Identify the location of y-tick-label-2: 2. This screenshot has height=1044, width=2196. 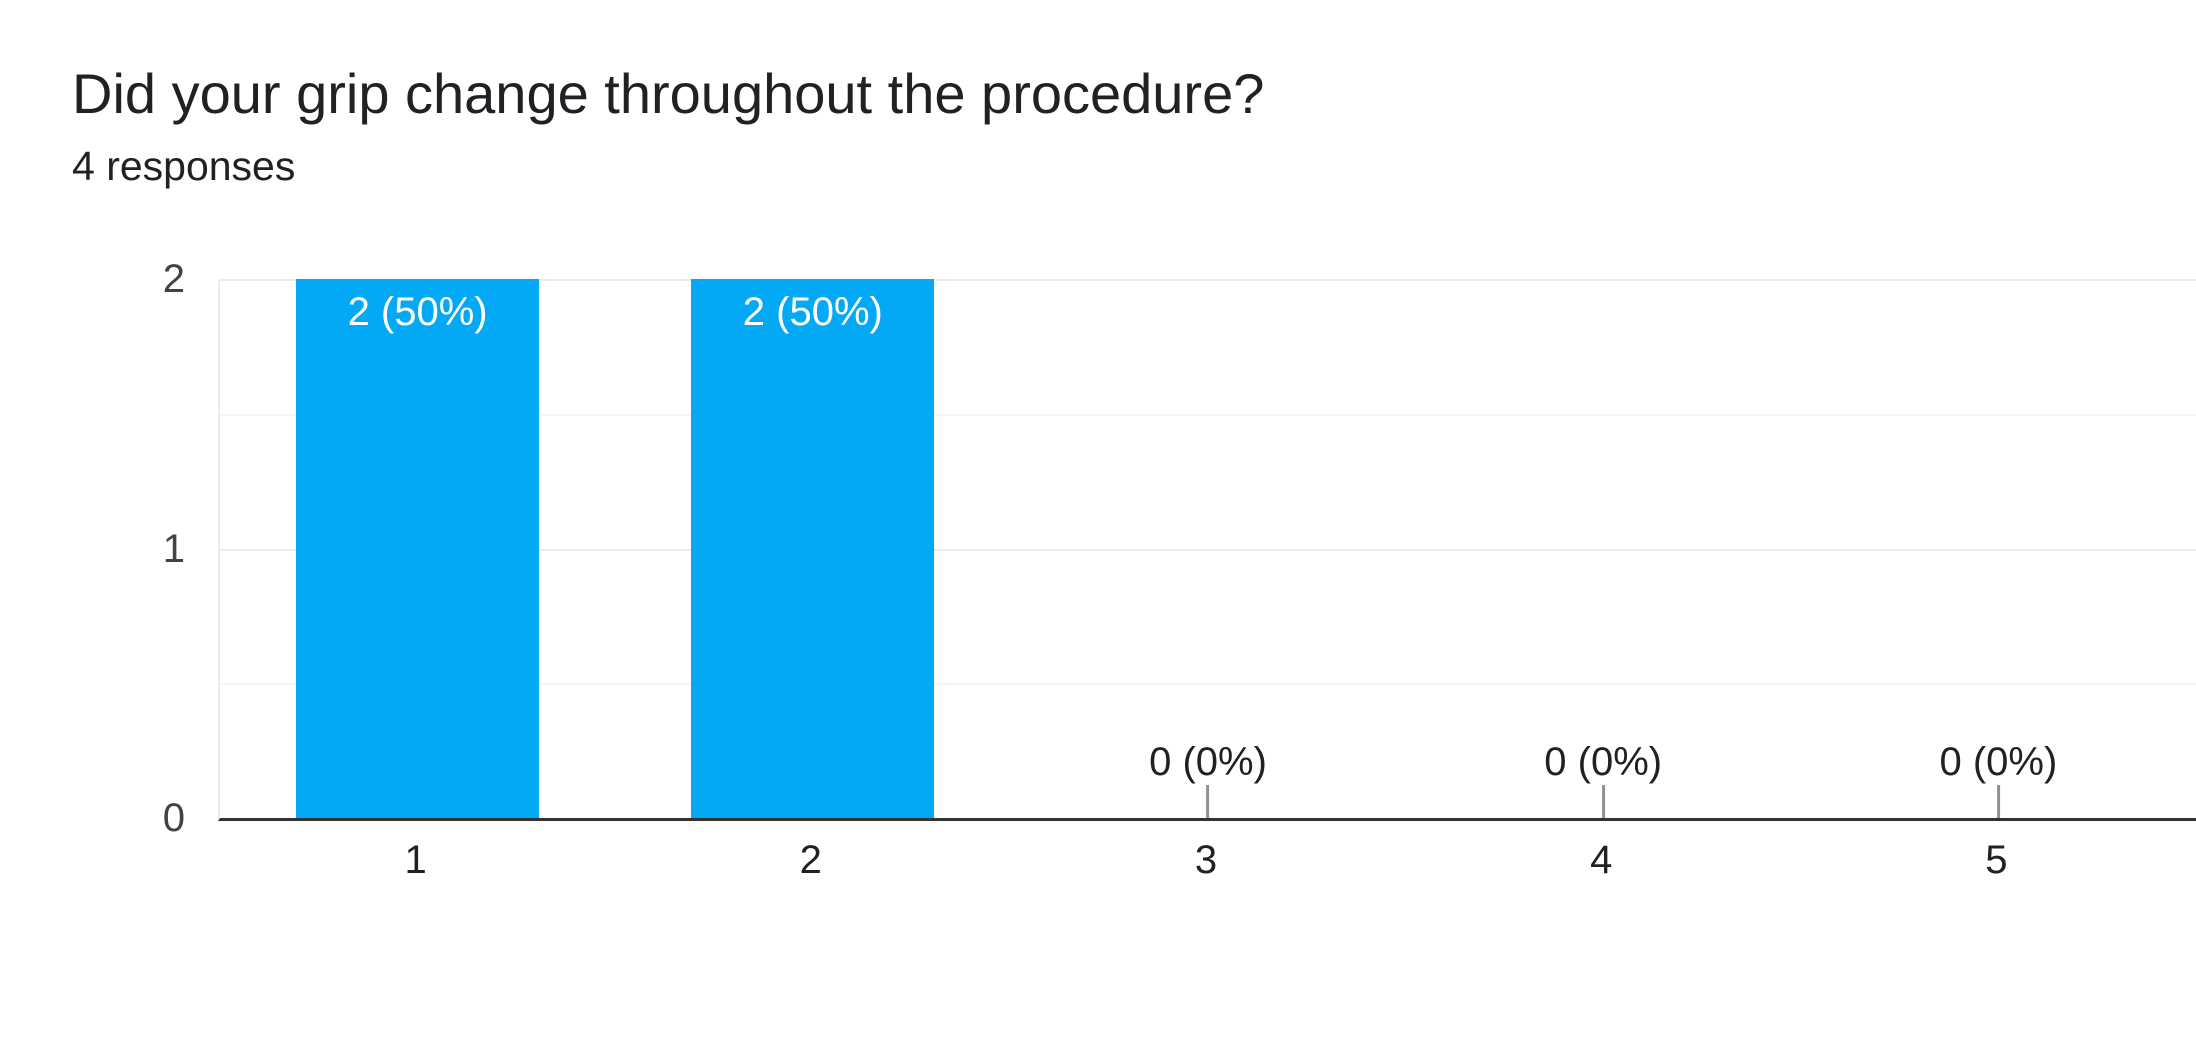
(173, 279).